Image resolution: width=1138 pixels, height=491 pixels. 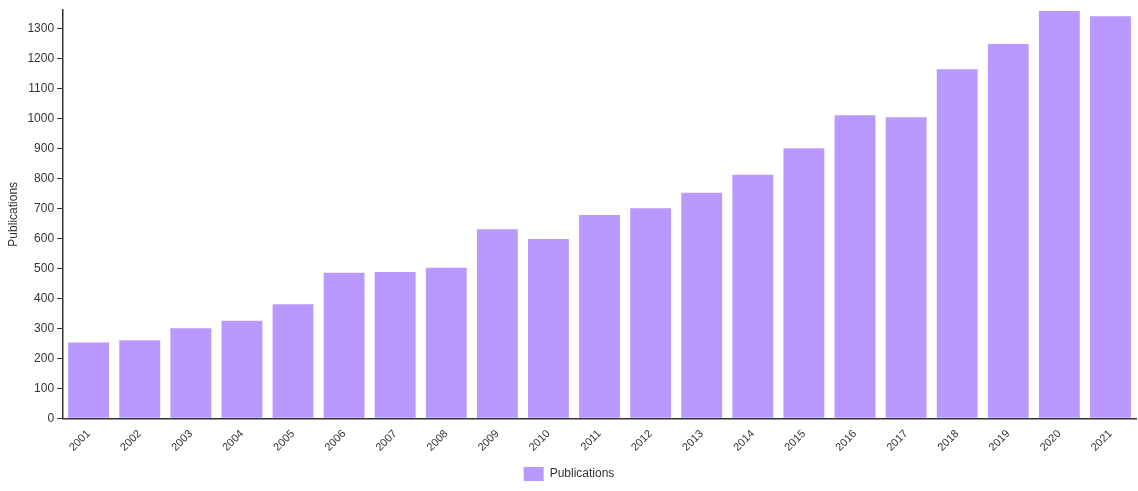 What do you see at coordinates (12, 214) in the screenshot?
I see `y-axis-title: Publications` at bounding box center [12, 214].